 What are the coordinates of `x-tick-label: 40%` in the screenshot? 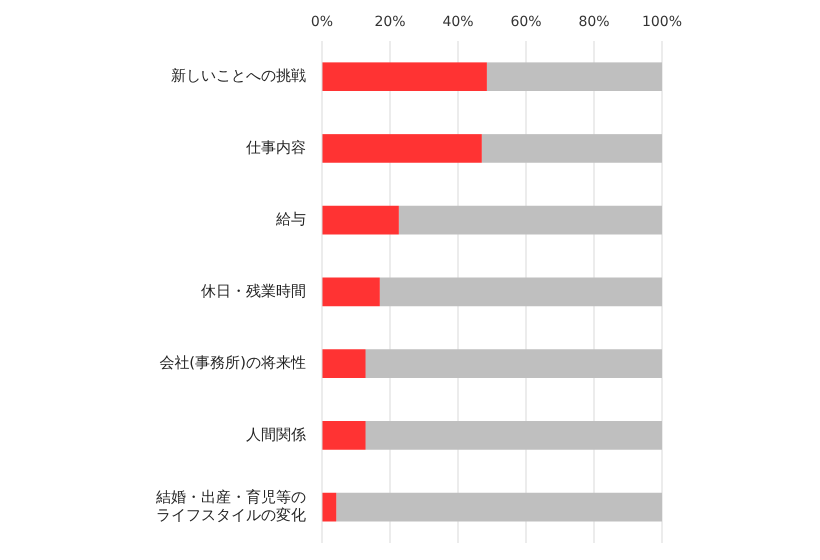 It's located at (458, 22).